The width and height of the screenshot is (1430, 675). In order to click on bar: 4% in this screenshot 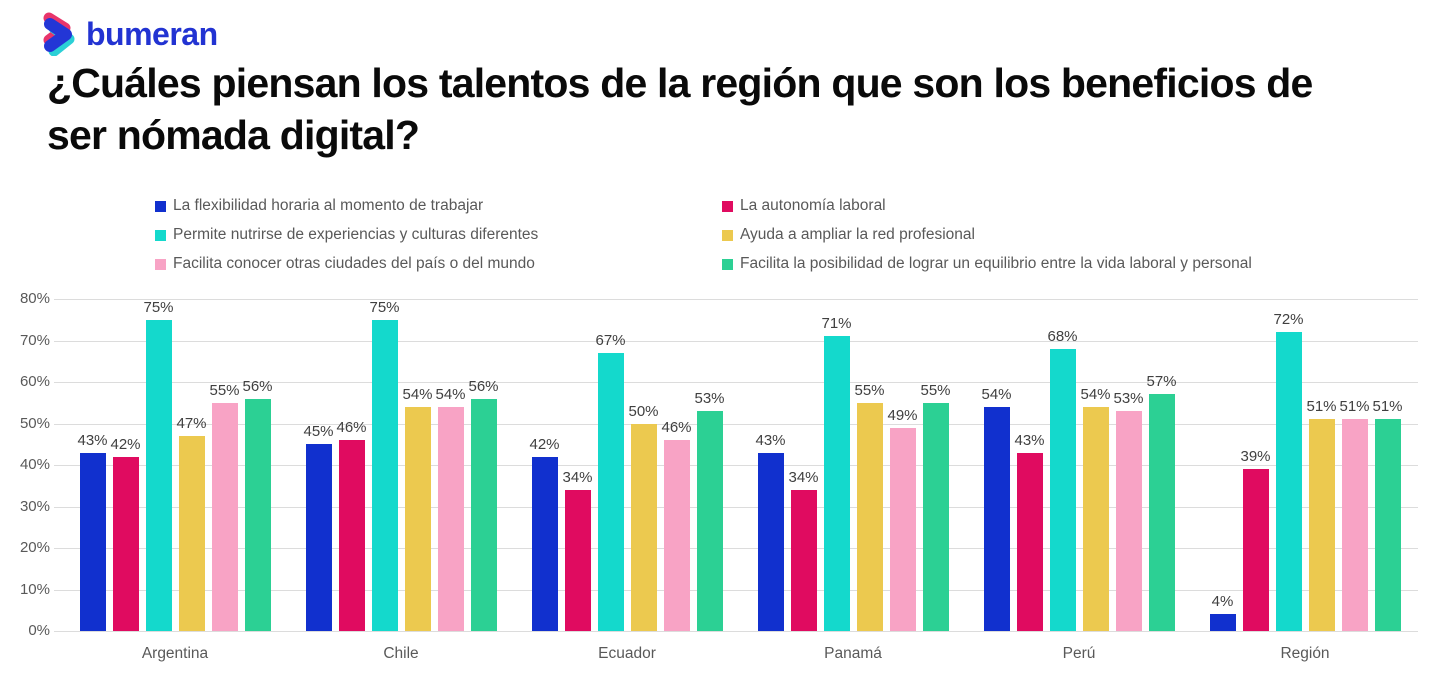, I will do `click(1222, 612)`.